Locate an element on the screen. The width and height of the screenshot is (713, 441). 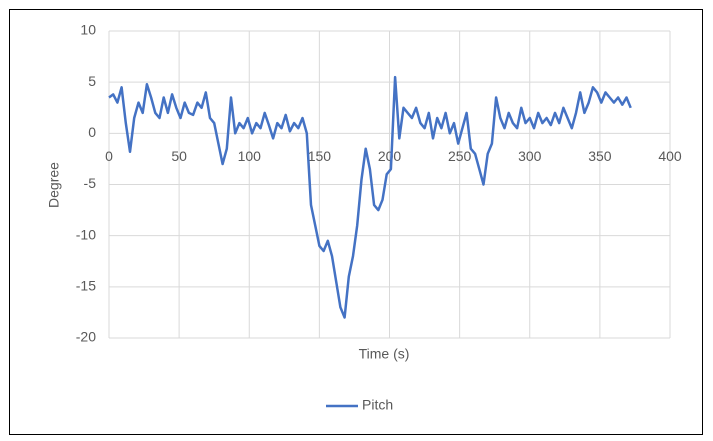
legend-label: Pitch is located at coordinates (377, 405).